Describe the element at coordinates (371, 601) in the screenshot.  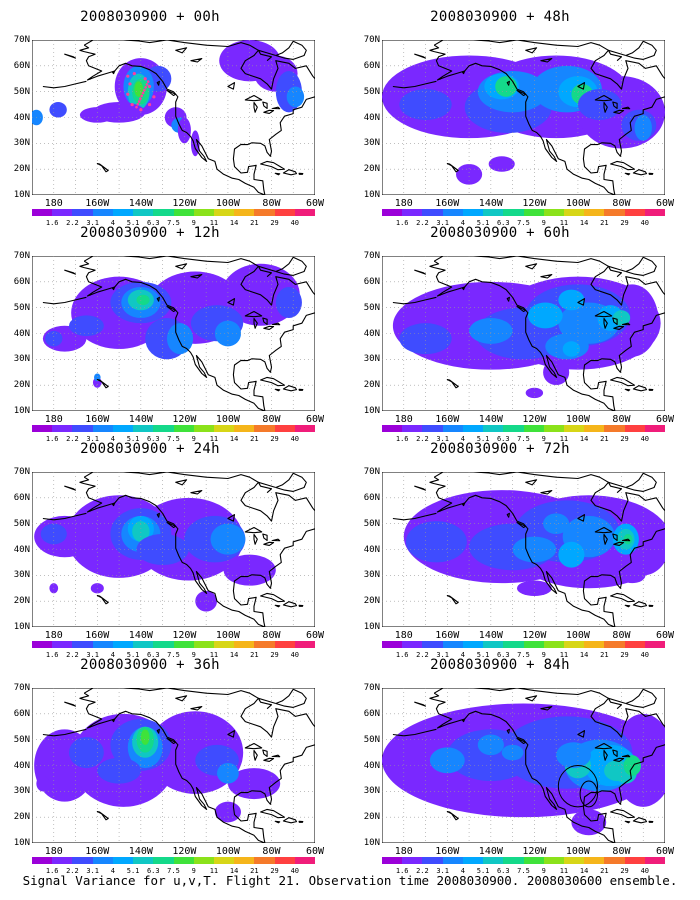
I see `latitude-label: 20N` at that location.